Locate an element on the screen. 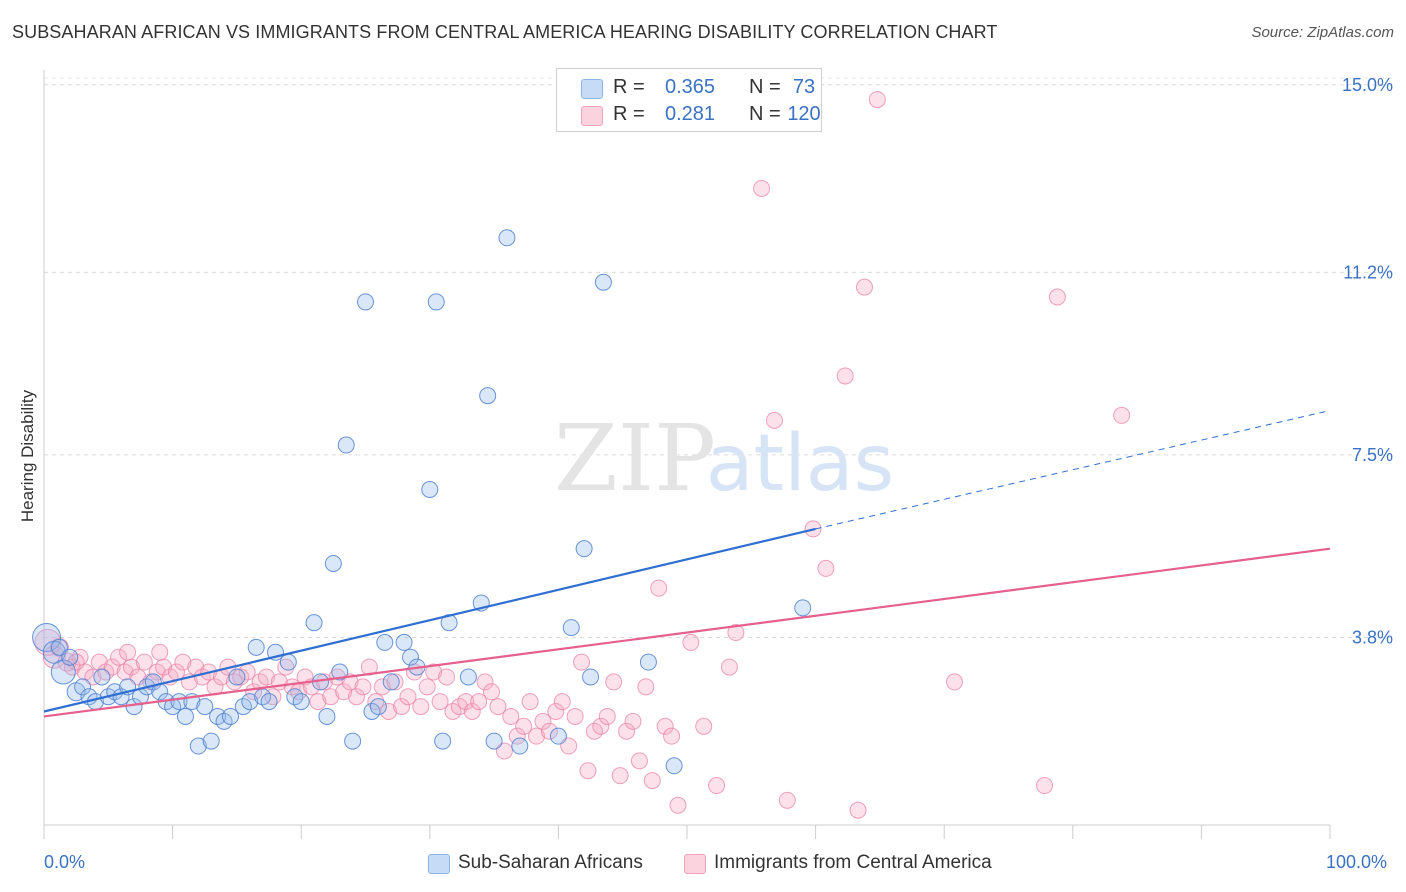 Image resolution: width=1406 pixels, height=892 pixels. y-tick-label: 15.0% is located at coordinates (1367, 85).